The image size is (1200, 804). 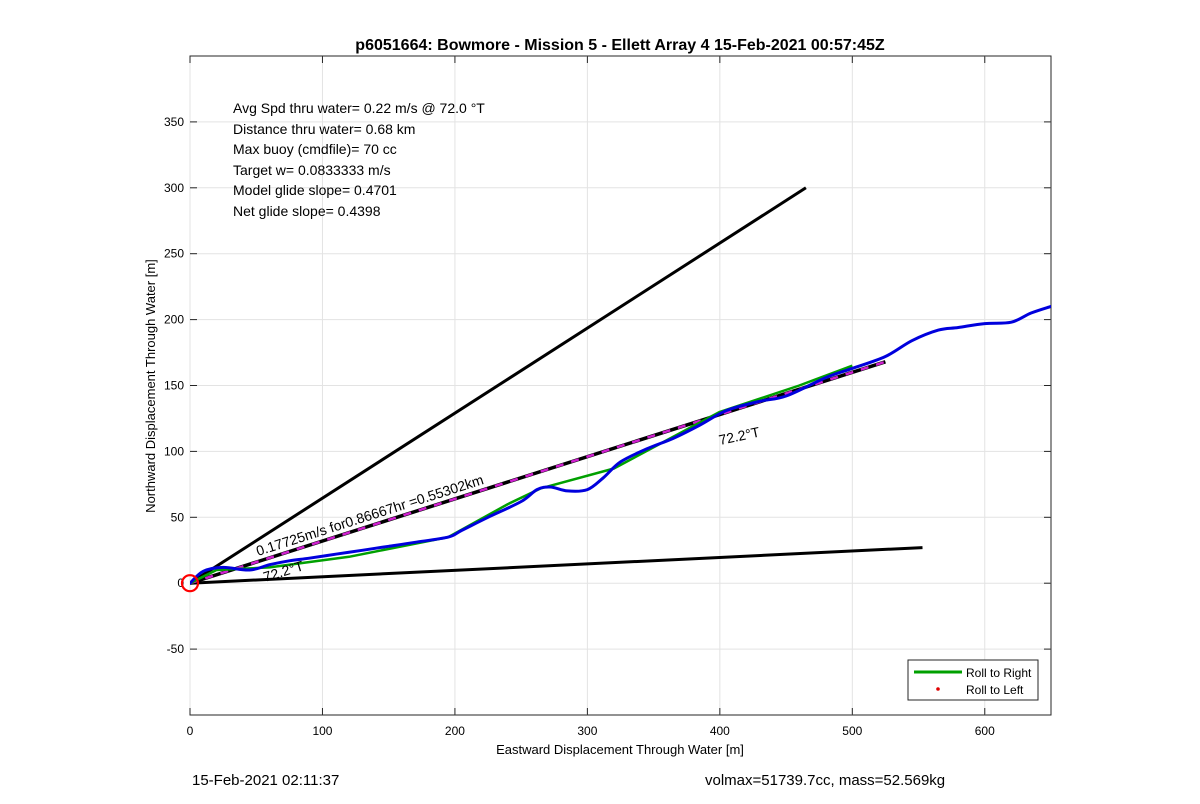 What do you see at coordinates (174, 254) in the screenshot?
I see `y-tick-label: 250` at bounding box center [174, 254].